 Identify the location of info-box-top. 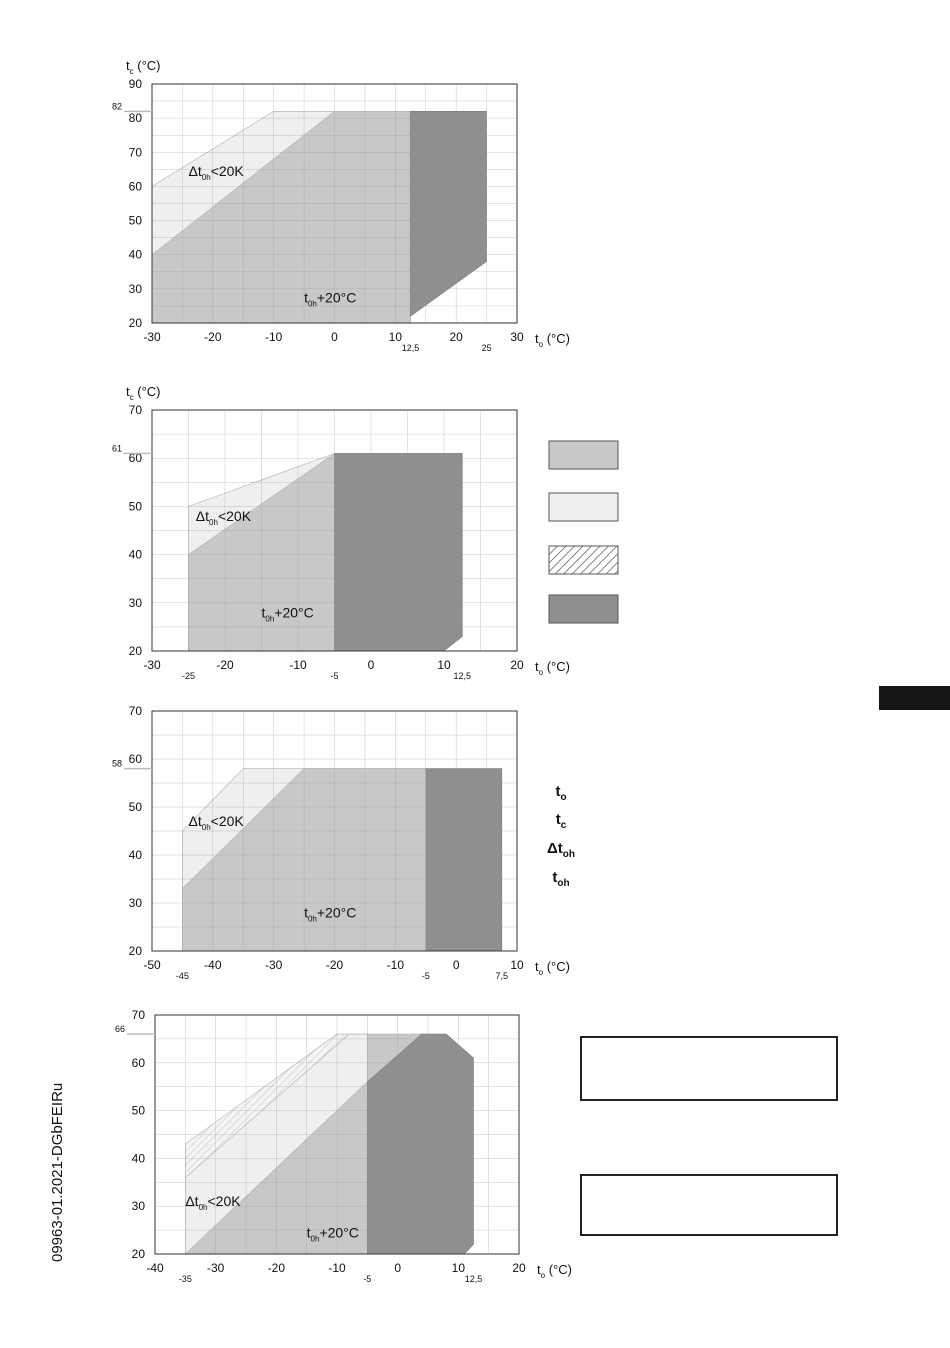
(709, 1068).